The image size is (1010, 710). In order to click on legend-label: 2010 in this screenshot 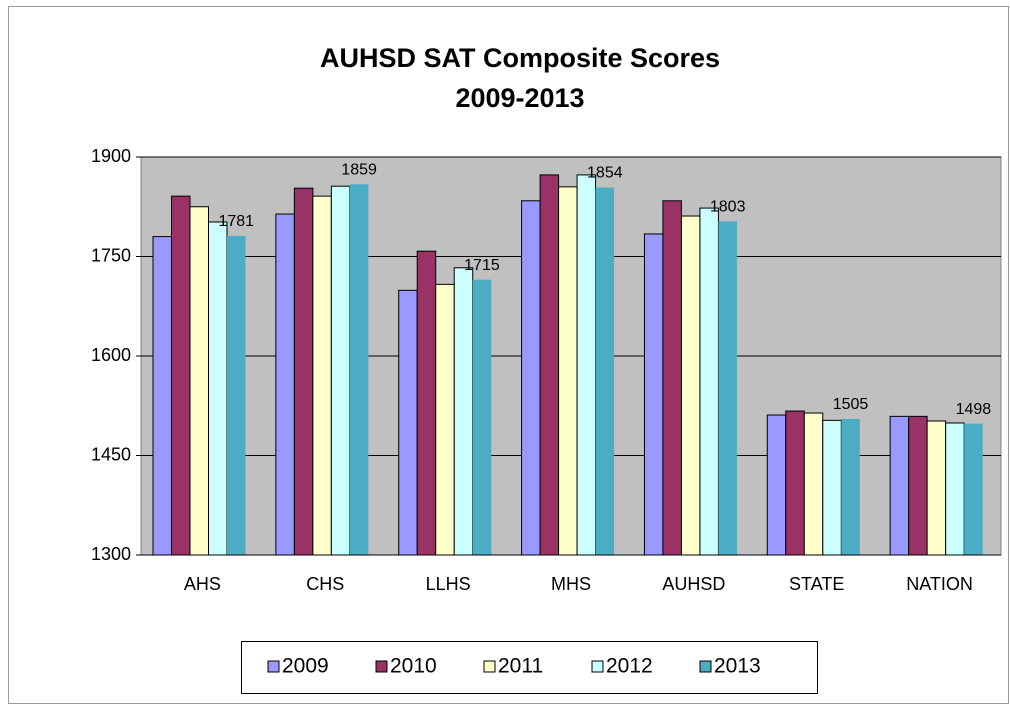, I will do `click(413, 666)`.